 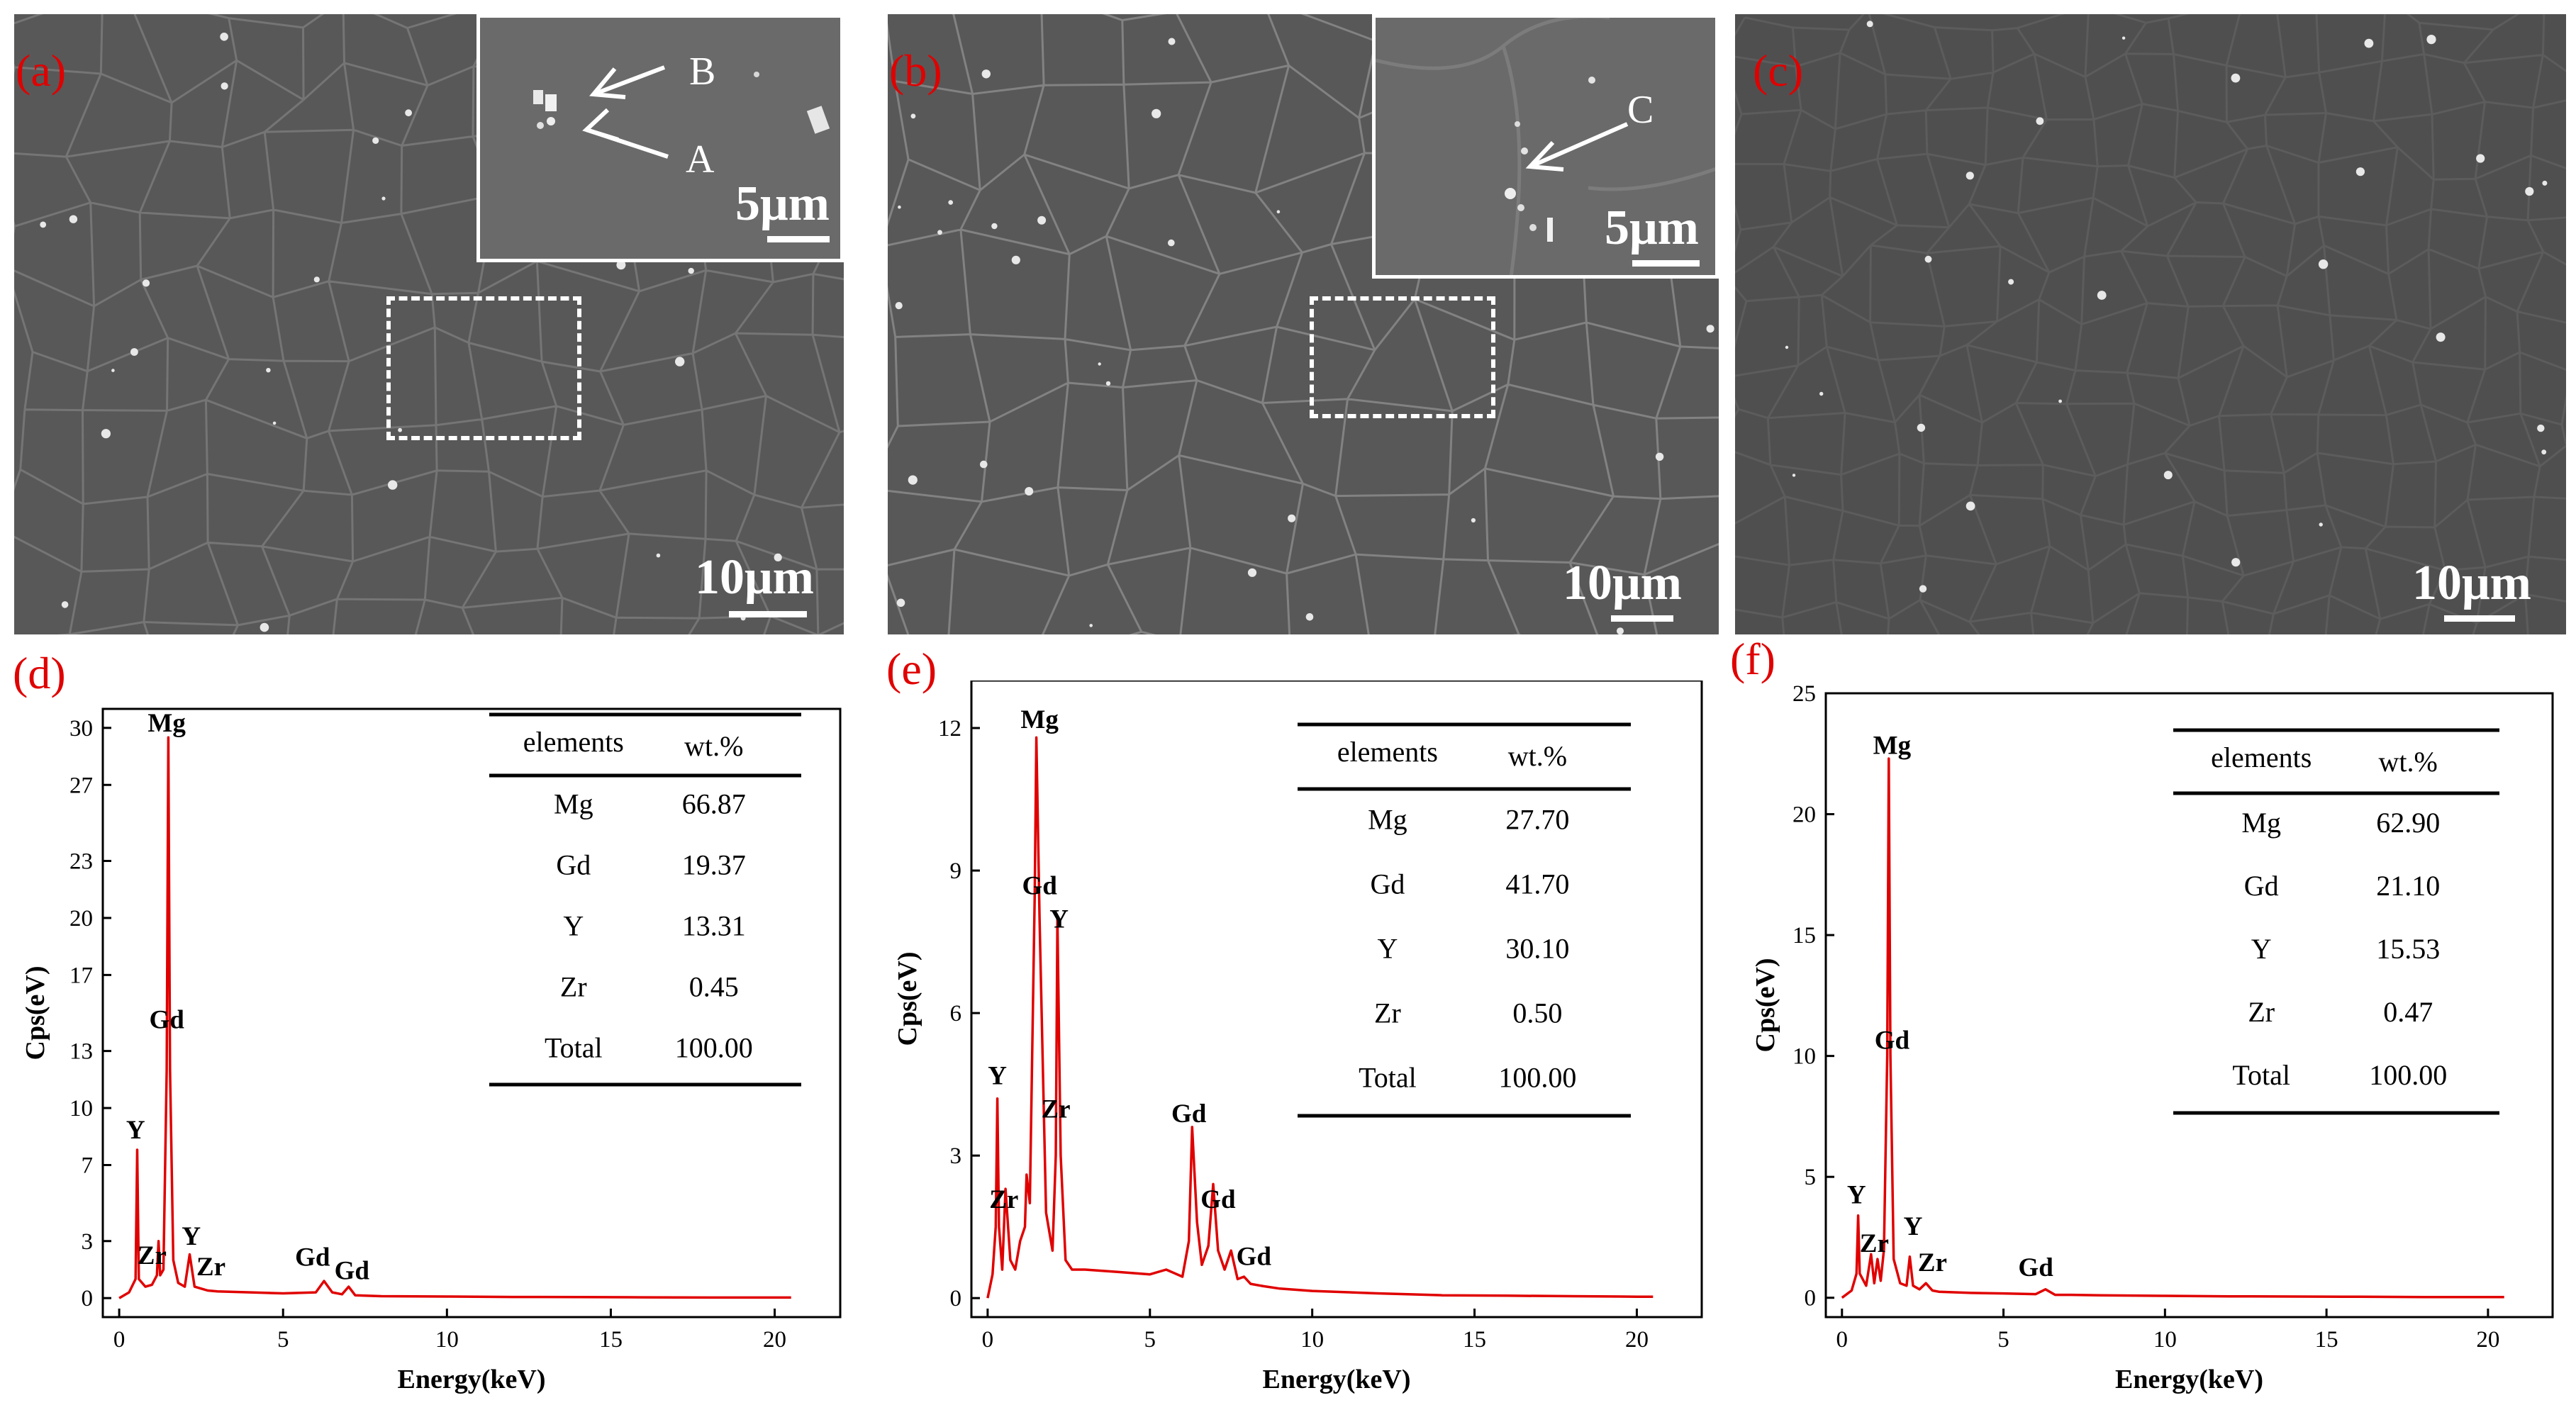 I want to click on chart-label-e: (e), so click(x=911, y=669).